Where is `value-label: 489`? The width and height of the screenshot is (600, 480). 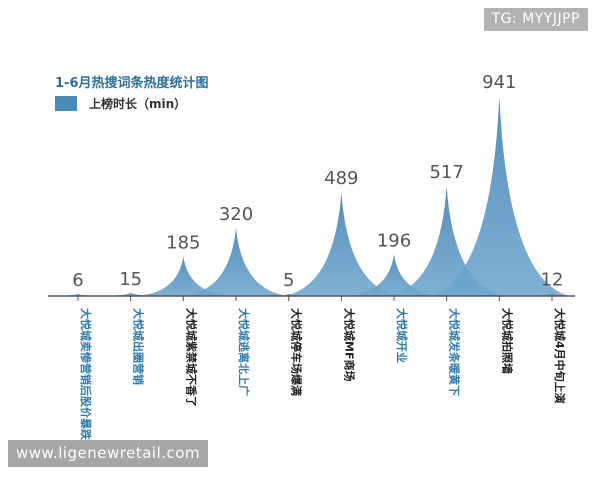
value-label: 489 is located at coordinates (341, 178).